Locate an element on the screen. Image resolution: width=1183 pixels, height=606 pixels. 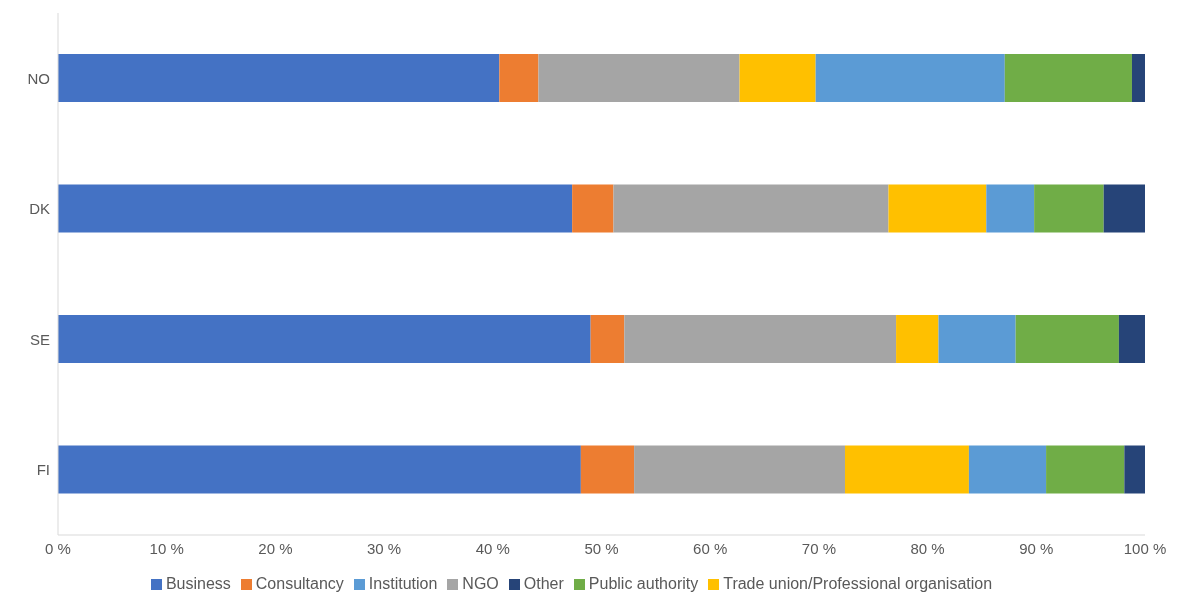
y-tick-label: NO is located at coordinates (38, 78).